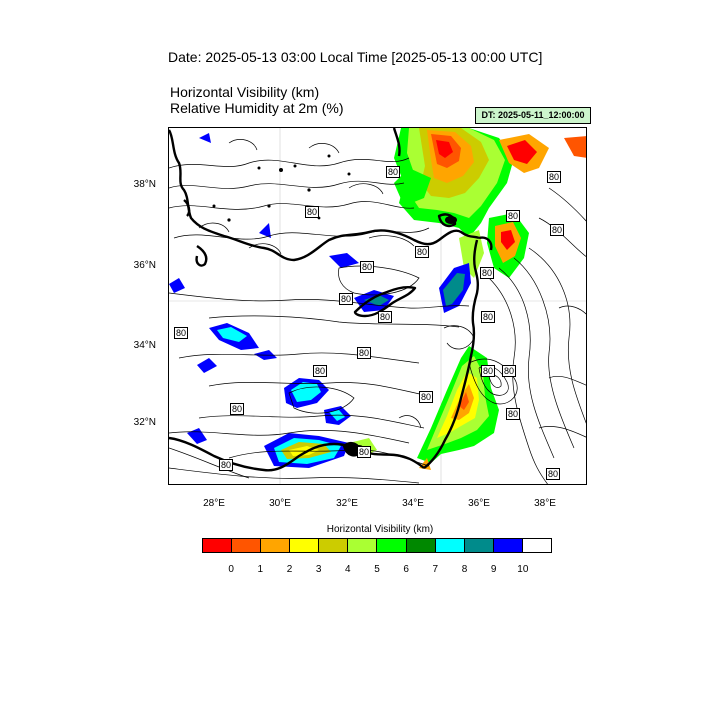 This screenshot has height=720, width=720. I want to click on lon-label-30e: 30°E, so click(280, 503).